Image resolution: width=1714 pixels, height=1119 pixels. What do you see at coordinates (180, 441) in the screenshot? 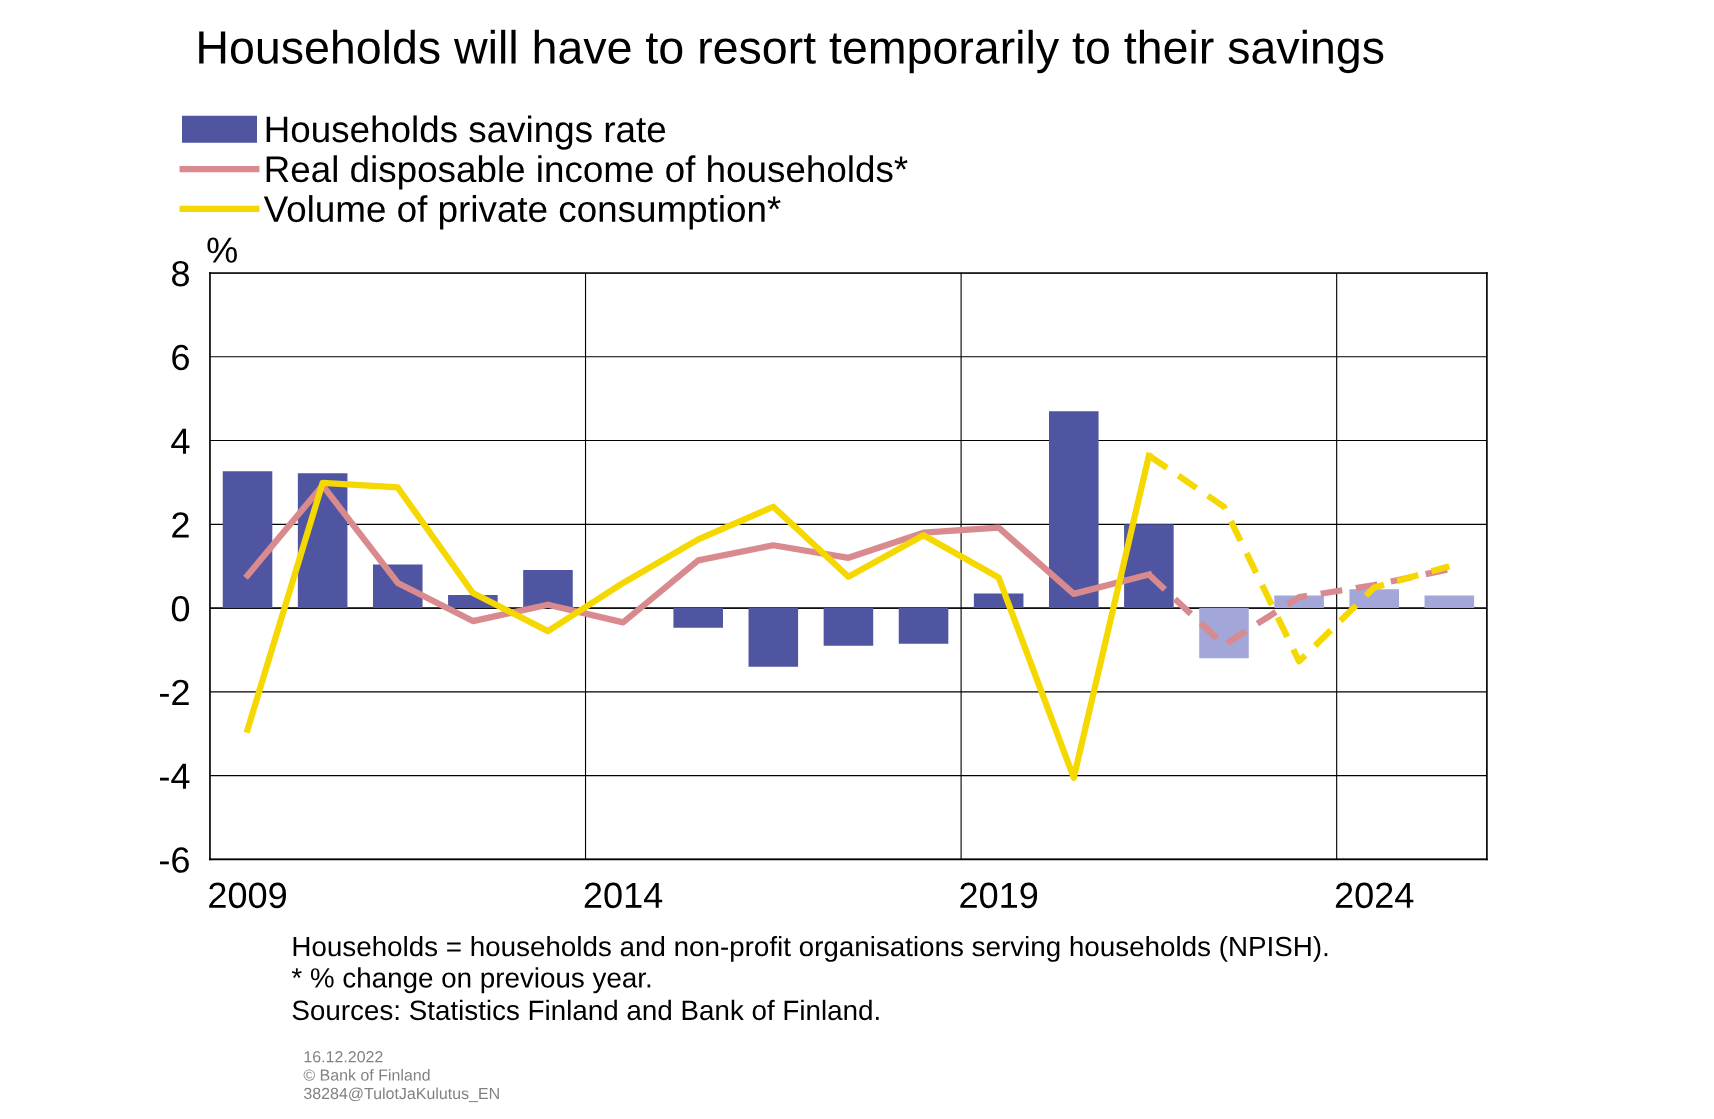
I see `y-tick-label: 4` at bounding box center [180, 441].